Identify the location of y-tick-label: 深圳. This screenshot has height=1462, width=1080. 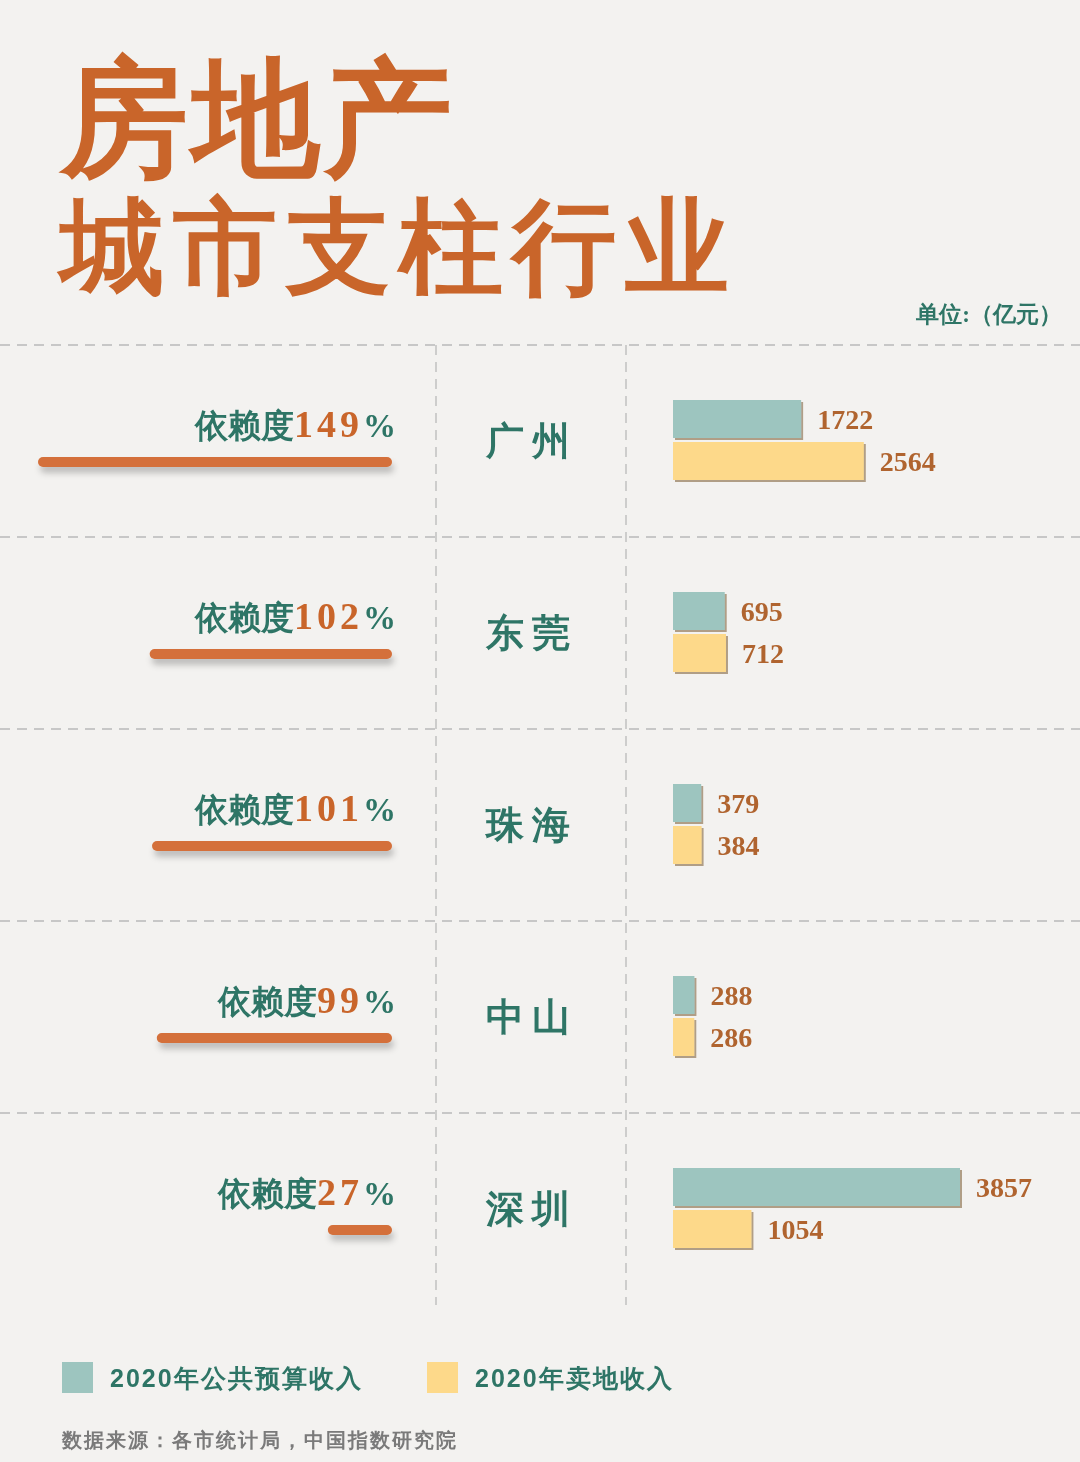
(531, 1209).